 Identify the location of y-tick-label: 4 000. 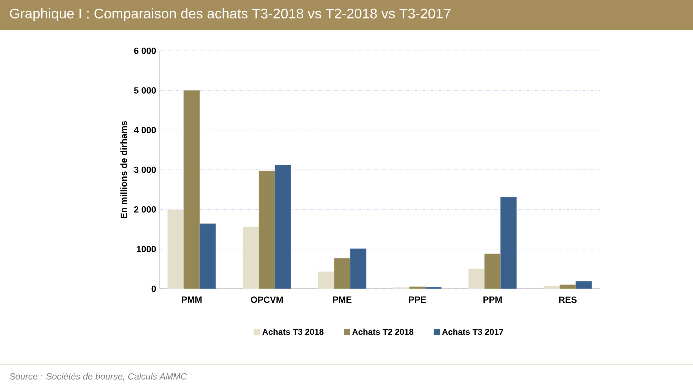
(145, 130).